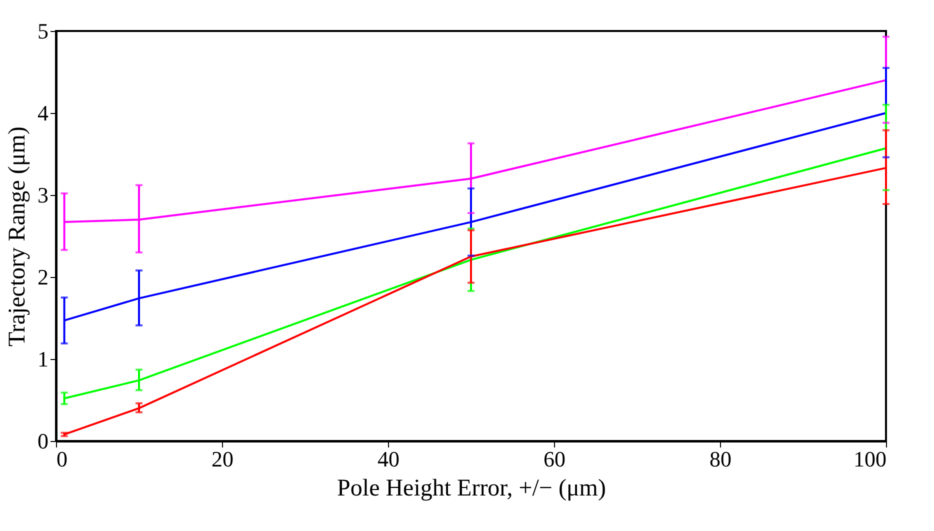  Describe the element at coordinates (721, 459) in the screenshot. I see `x-tick-label: 80` at that location.